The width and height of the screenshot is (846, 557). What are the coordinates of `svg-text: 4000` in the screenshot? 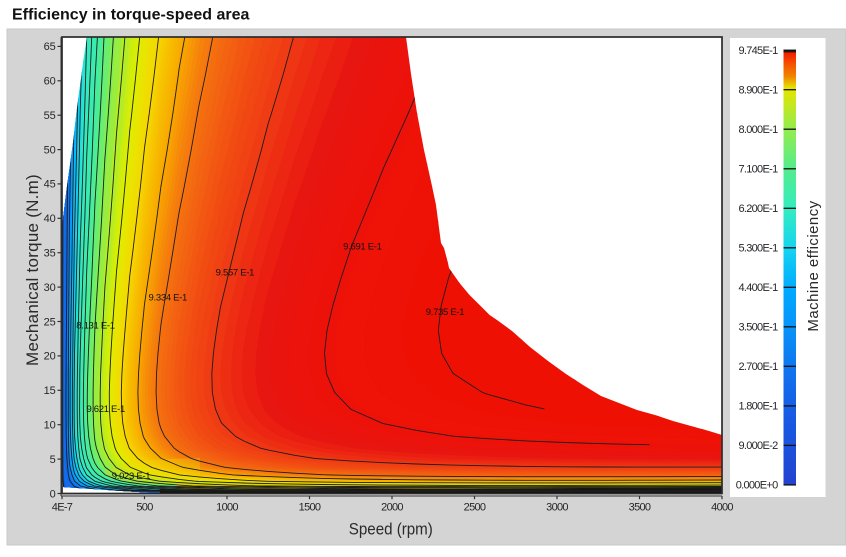 It's located at (722, 508).